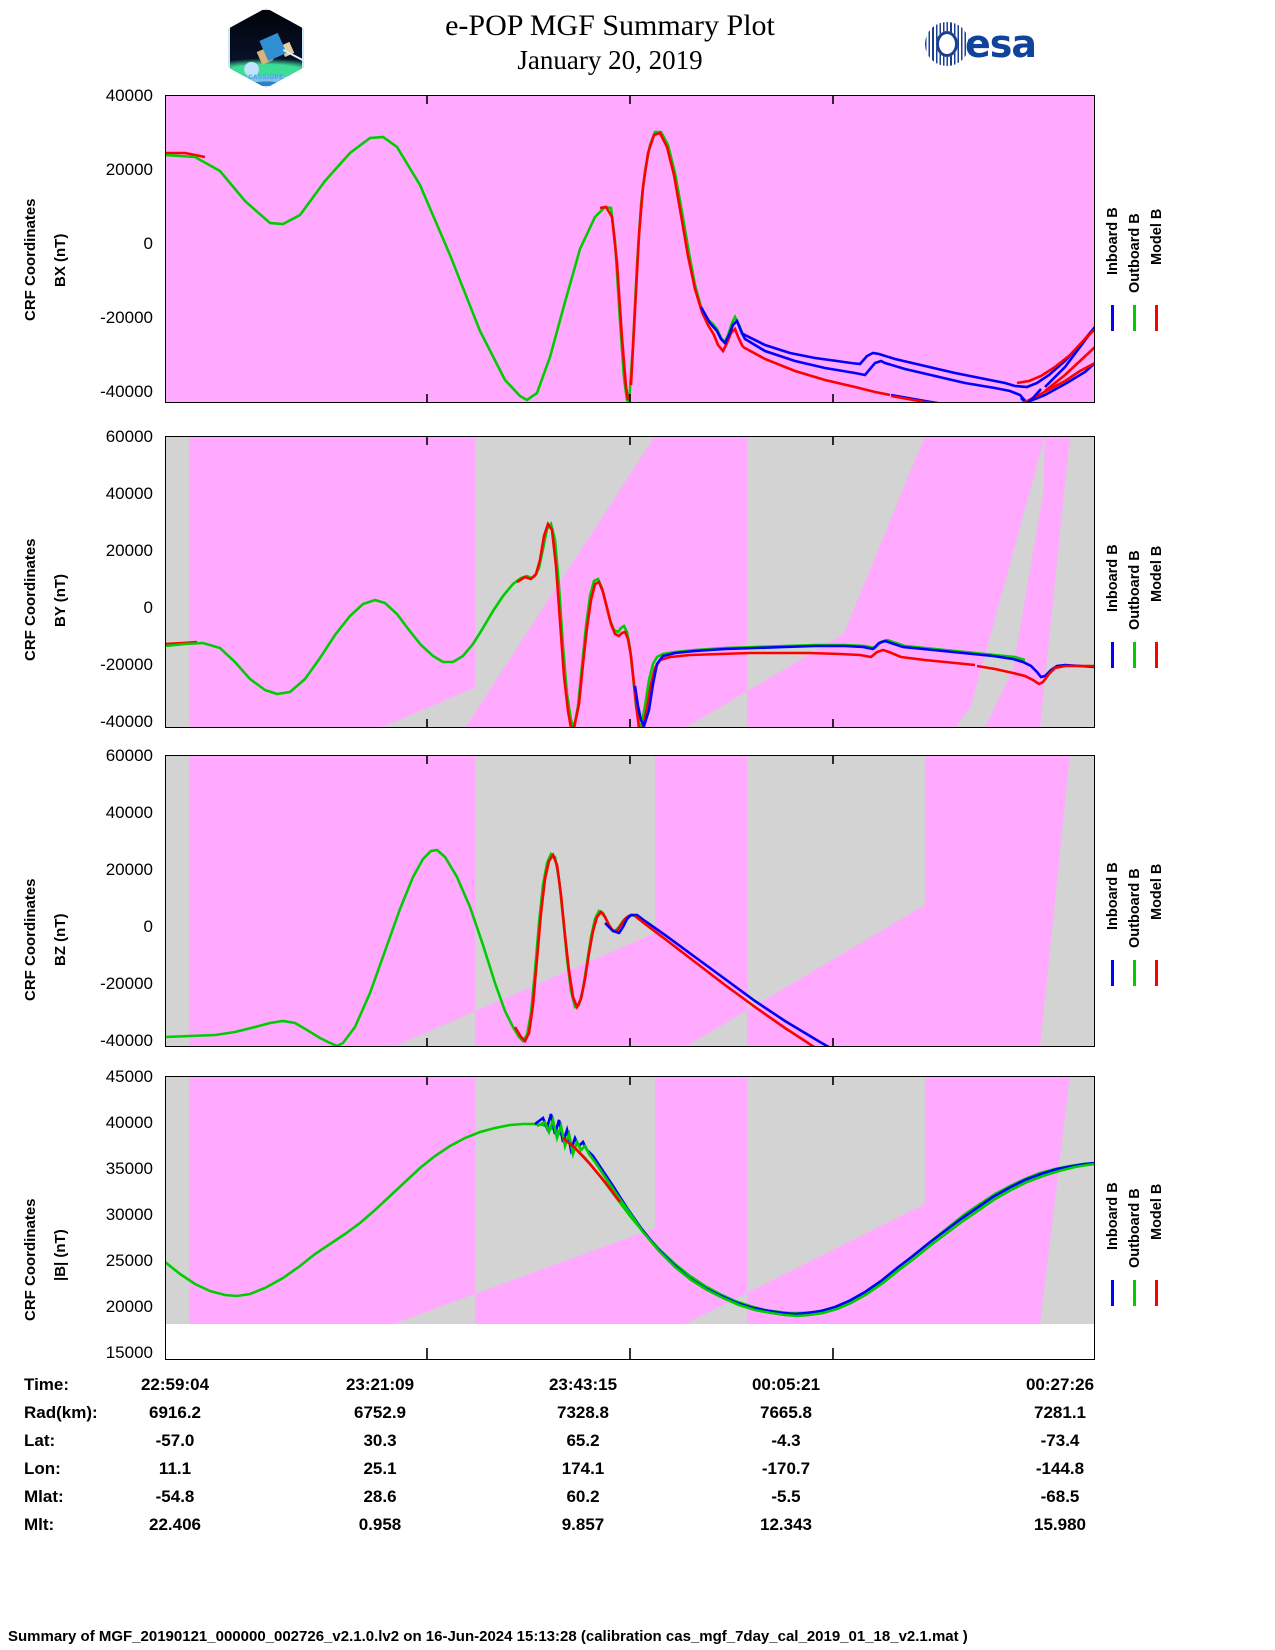  I want to click on panel-4-legend-model: Model B, so click(1157, 1211).